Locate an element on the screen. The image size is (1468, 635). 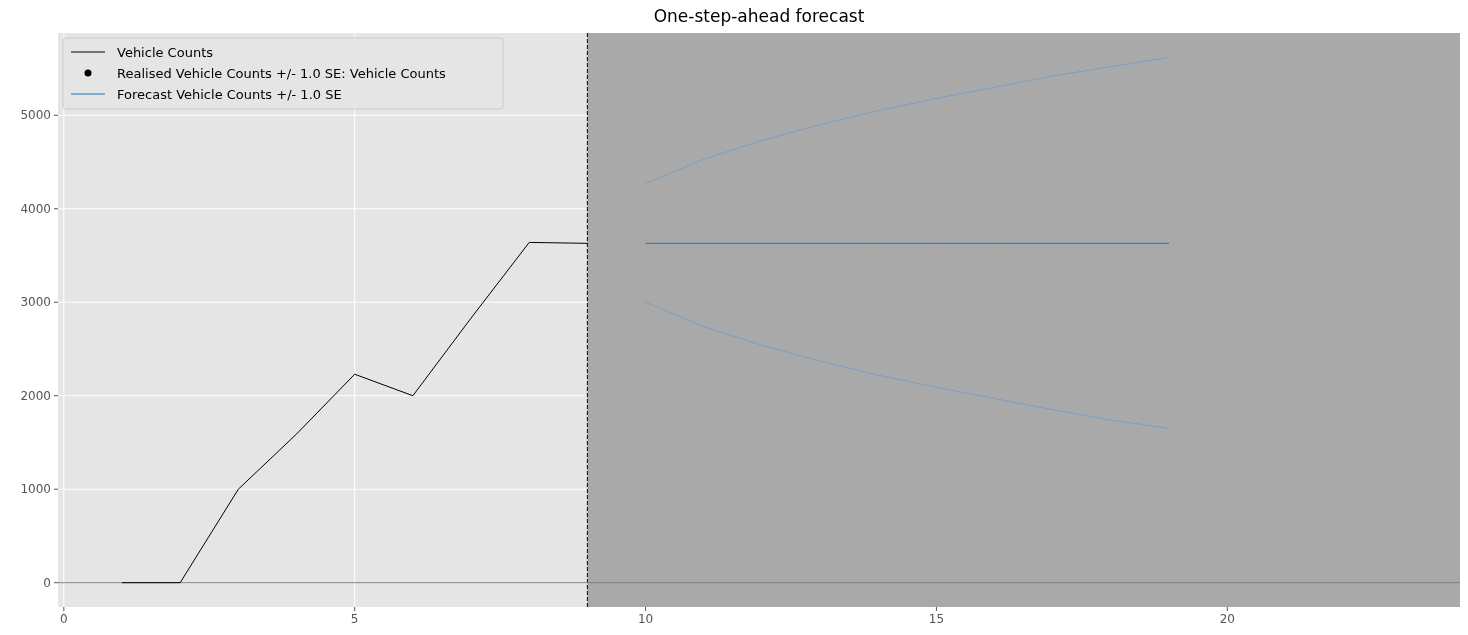
y-tick-label: 1000 is located at coordinates (35, 489).